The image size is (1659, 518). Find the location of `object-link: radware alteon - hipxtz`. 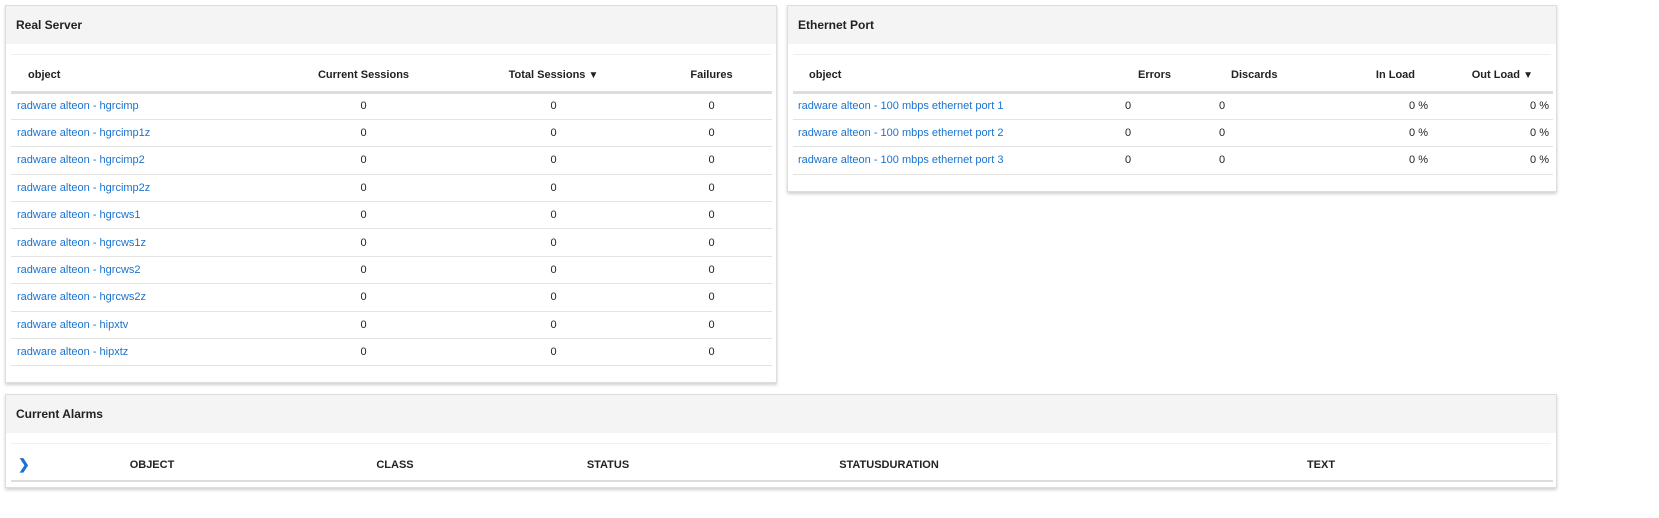

object-link: radware alteon - hipxtz is located at coordinates (73, 352).